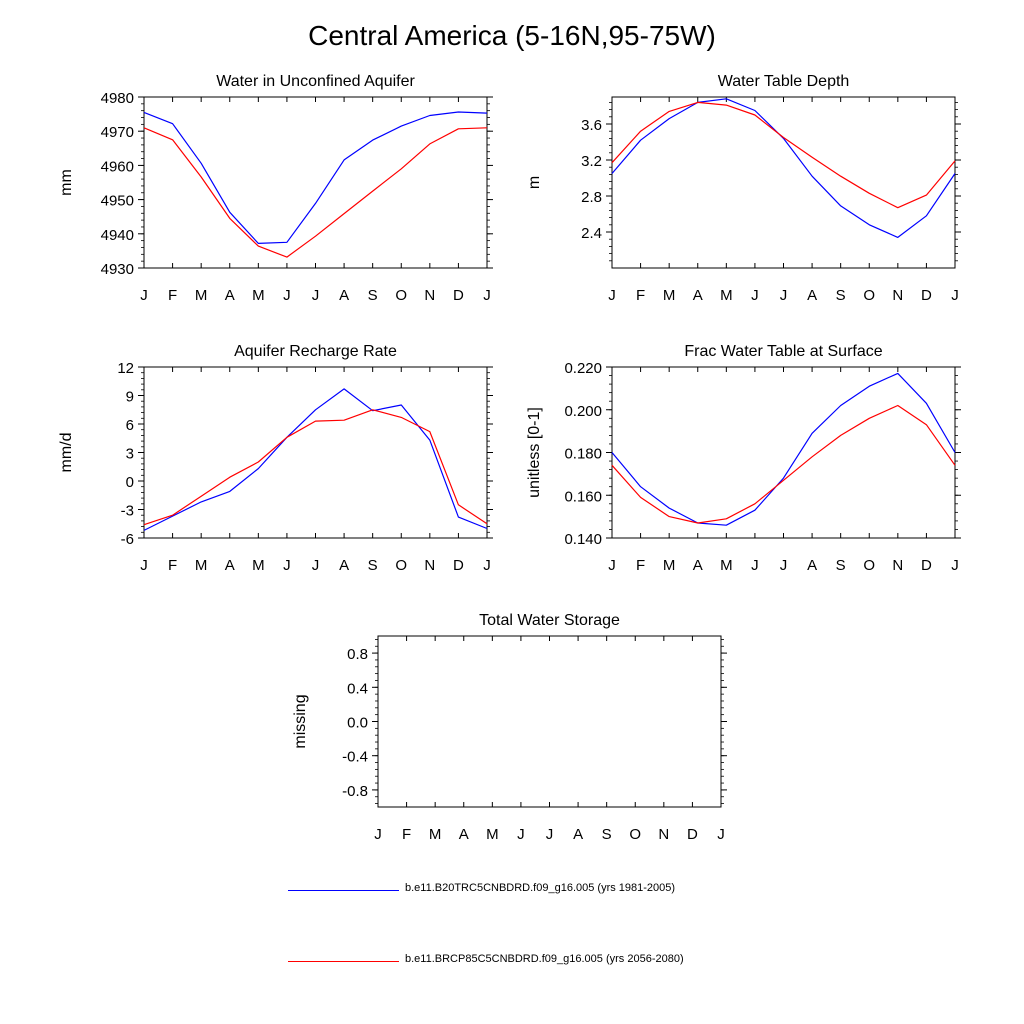  Describe the element at coordinates (373, 565) in the screenshot. I see `aquifer-recharge-rate-xtick-label: S` at that location.